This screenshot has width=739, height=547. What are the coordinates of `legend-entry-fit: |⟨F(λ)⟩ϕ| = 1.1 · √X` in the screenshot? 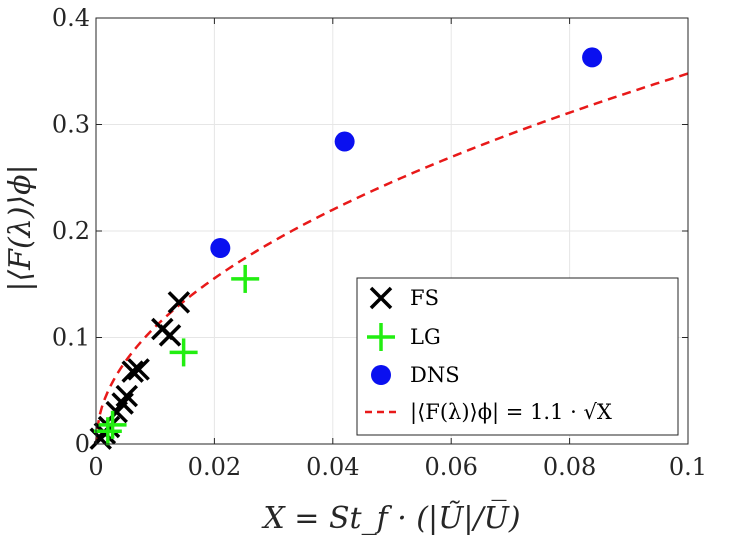 It's located at (488, 412).